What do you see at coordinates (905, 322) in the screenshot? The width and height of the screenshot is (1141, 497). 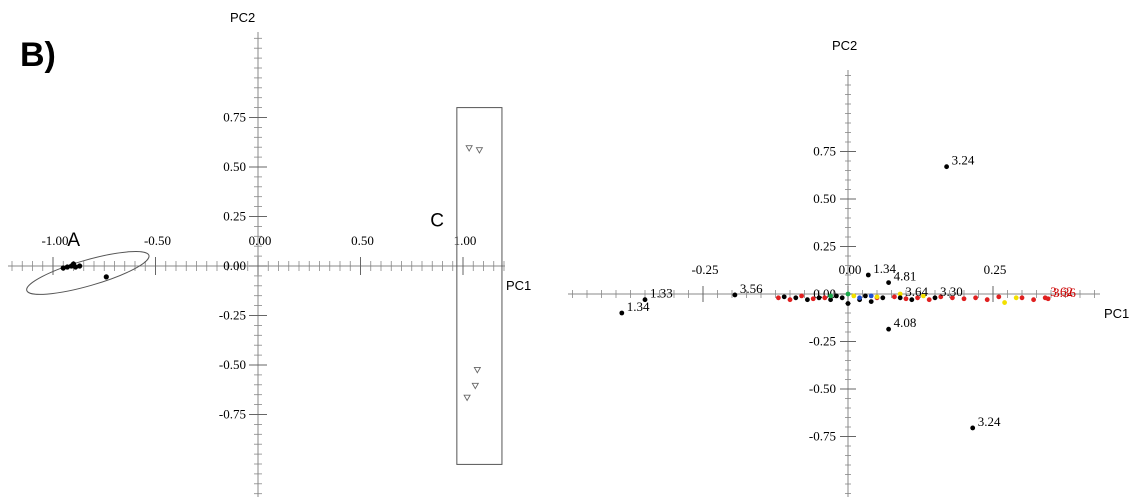 I see `point-label: 4.08` at bounding box center [905, 322].